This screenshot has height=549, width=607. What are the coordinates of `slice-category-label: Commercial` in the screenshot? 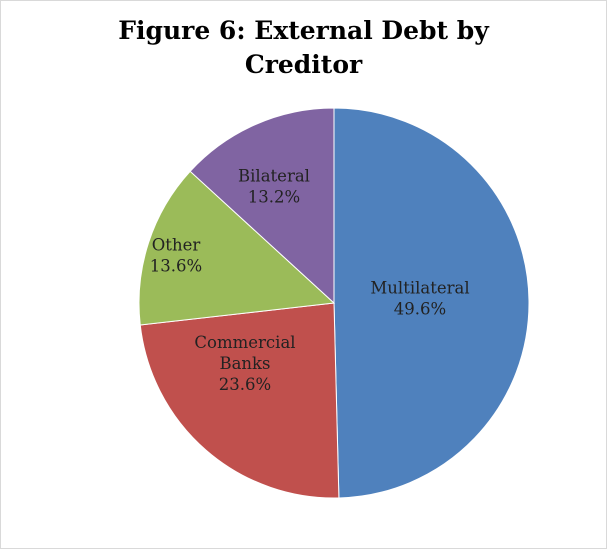 It's located at (244, 342).